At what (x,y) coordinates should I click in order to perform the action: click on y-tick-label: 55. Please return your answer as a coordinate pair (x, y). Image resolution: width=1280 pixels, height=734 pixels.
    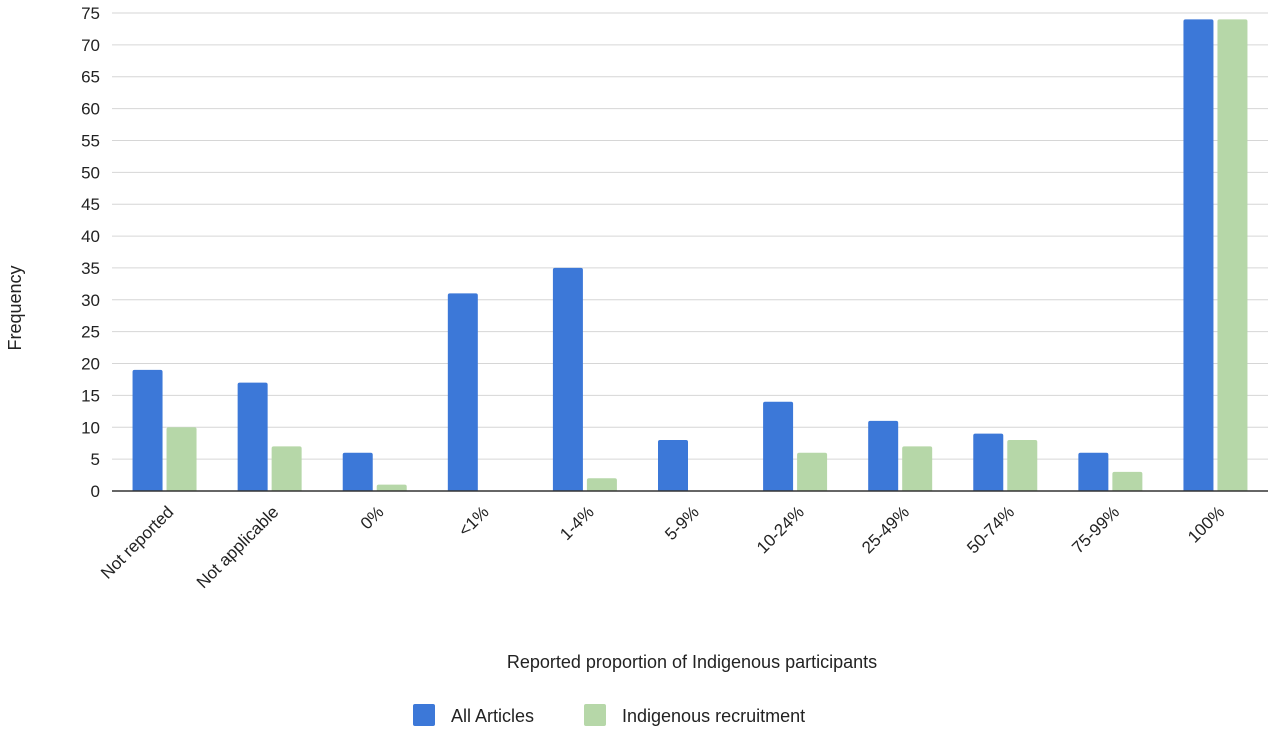
    Looking at the image, I should click on (90, 140).